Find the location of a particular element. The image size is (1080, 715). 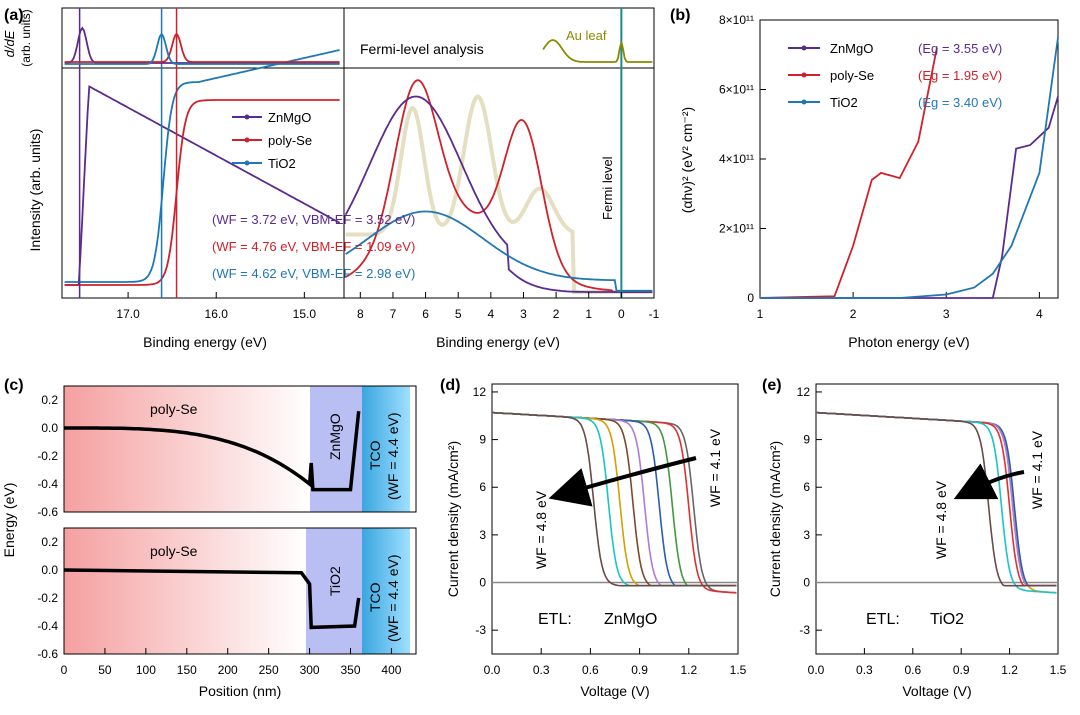

d-wf-high: WF = 4.8 eV is located at coordinates (541, 529).